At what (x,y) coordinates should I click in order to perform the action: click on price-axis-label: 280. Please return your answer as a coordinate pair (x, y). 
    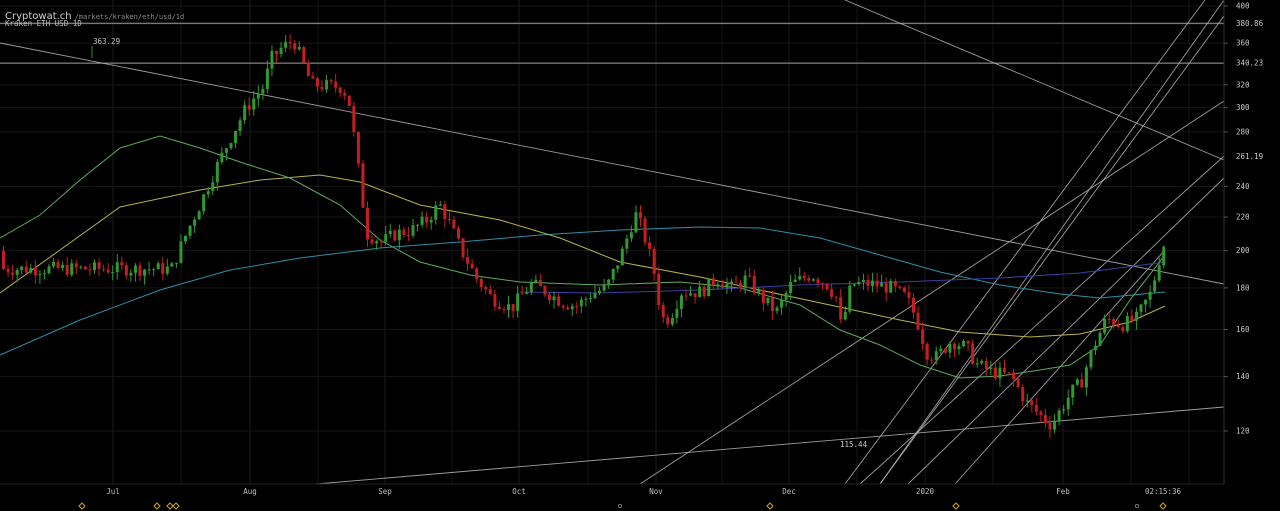
    Looking at the image, I should click on (1243, 131).